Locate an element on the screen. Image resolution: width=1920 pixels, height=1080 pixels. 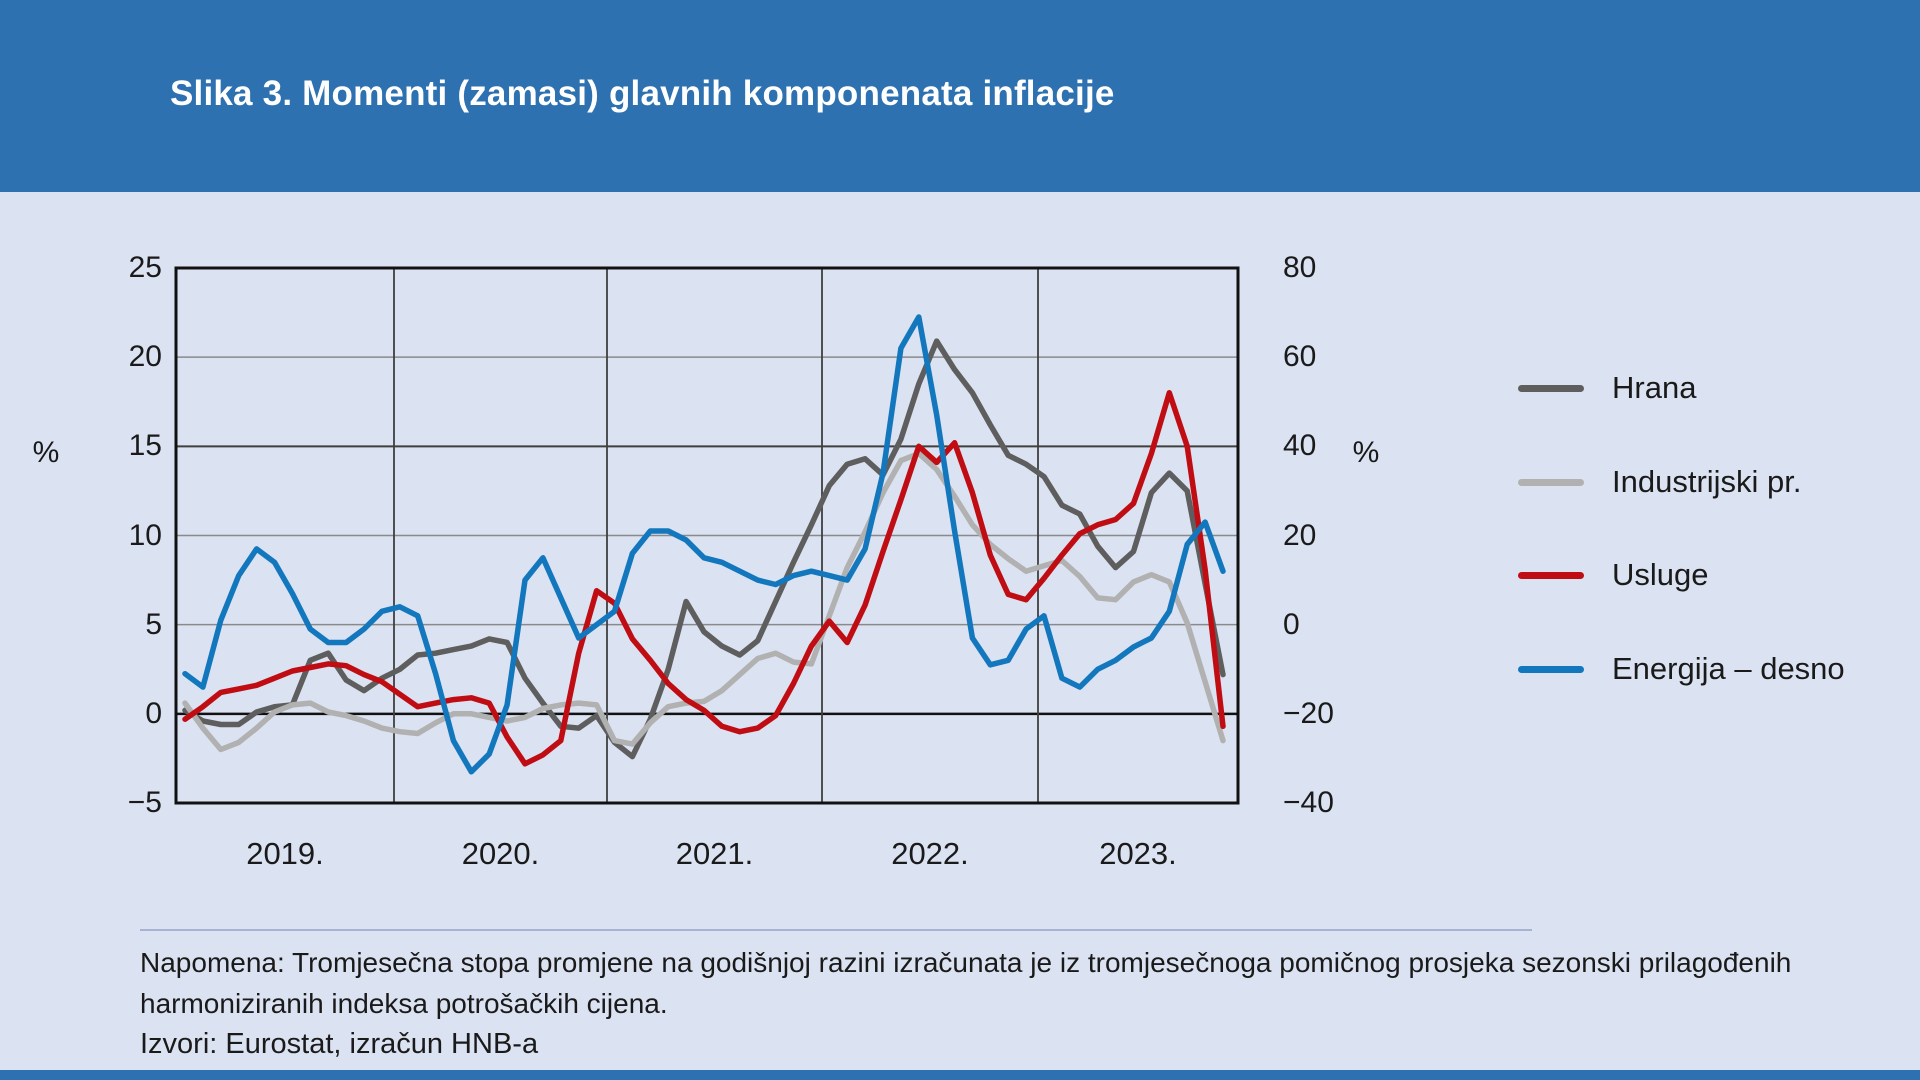
year-label: 2019. is located at coordinates (285, 853).